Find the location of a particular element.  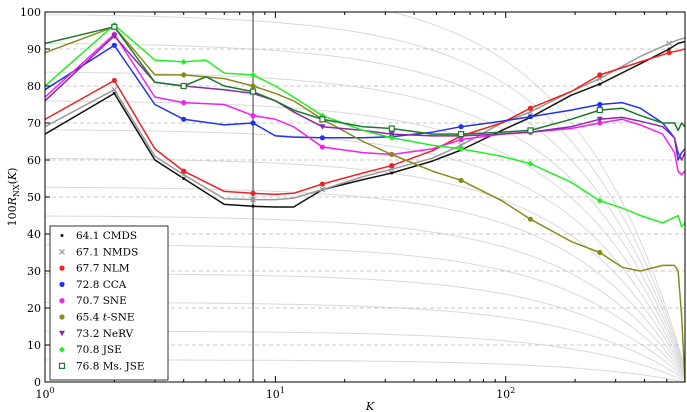

y-tick-label: 60 is located at coordinates (34, 160).